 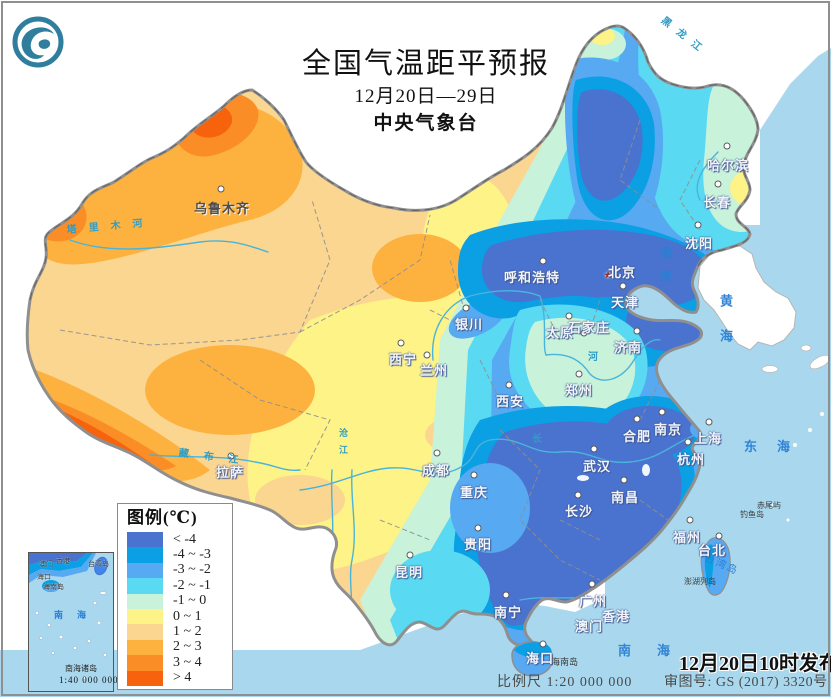 I want to click on issuing-agency: 中央气象台, so click(x=426, y=124).